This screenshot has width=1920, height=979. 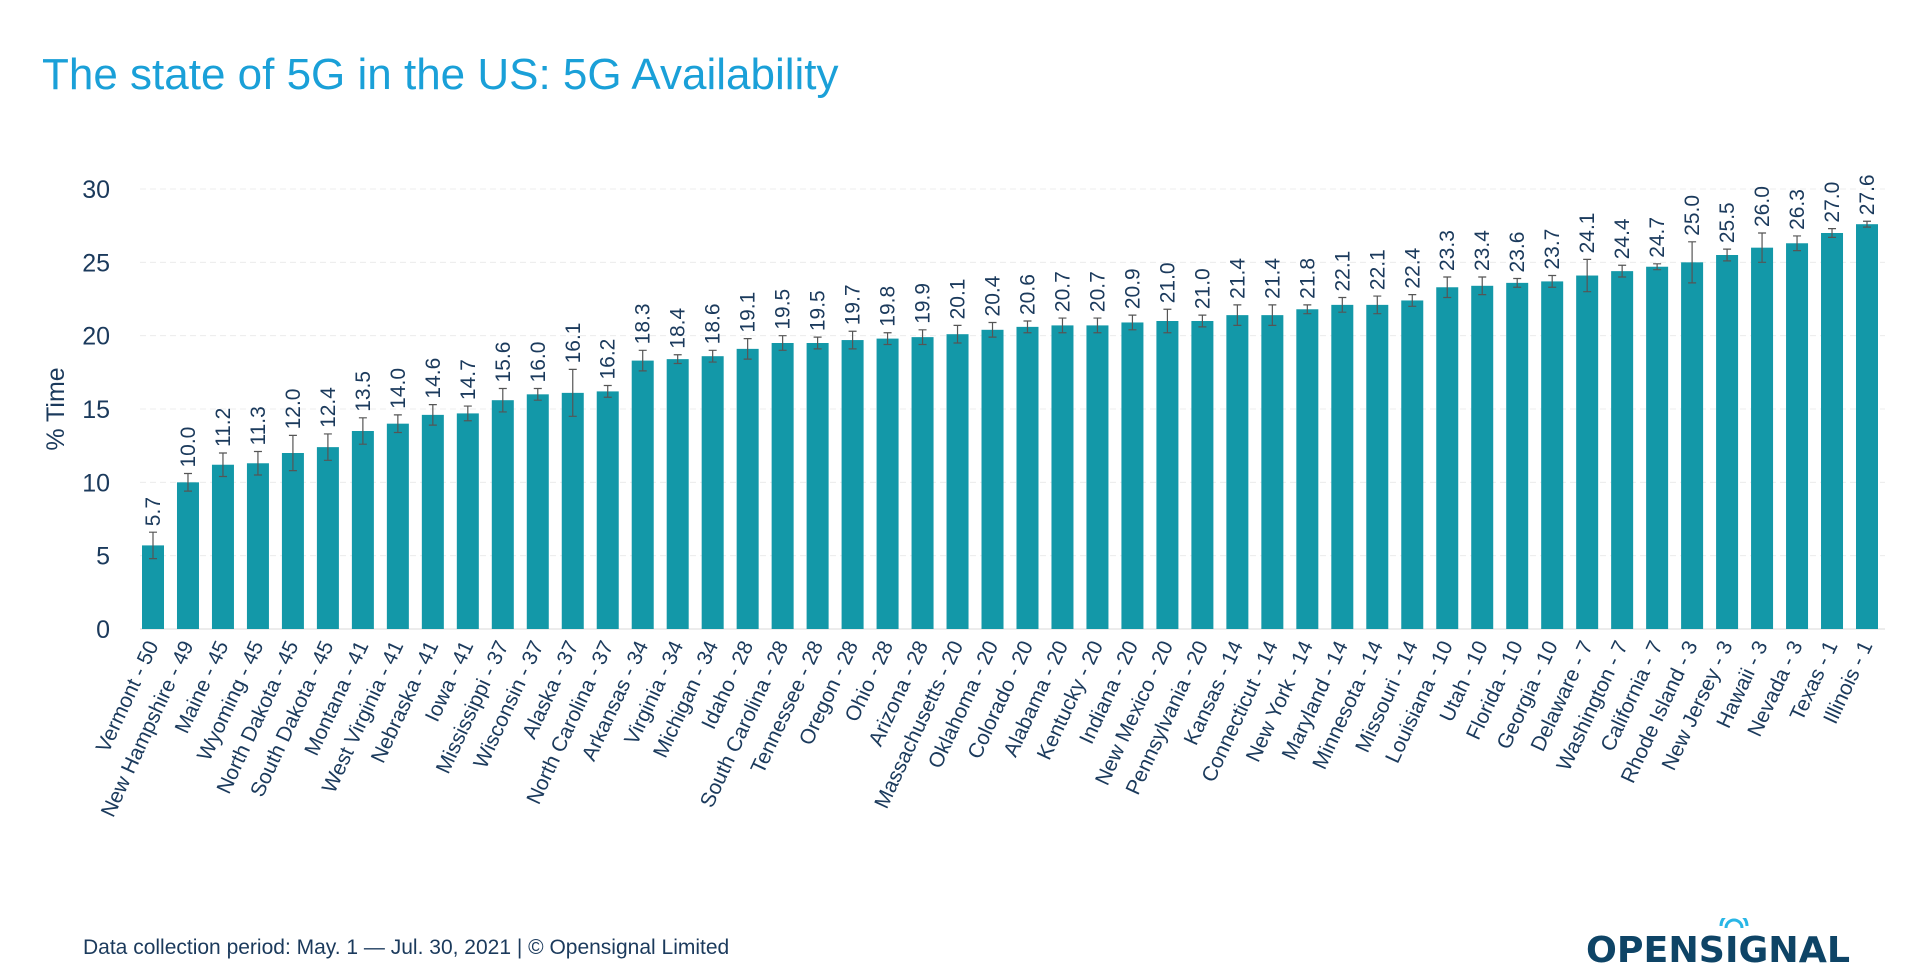 I want to click on data-label: 25.0, so click(x=1692, y=215).